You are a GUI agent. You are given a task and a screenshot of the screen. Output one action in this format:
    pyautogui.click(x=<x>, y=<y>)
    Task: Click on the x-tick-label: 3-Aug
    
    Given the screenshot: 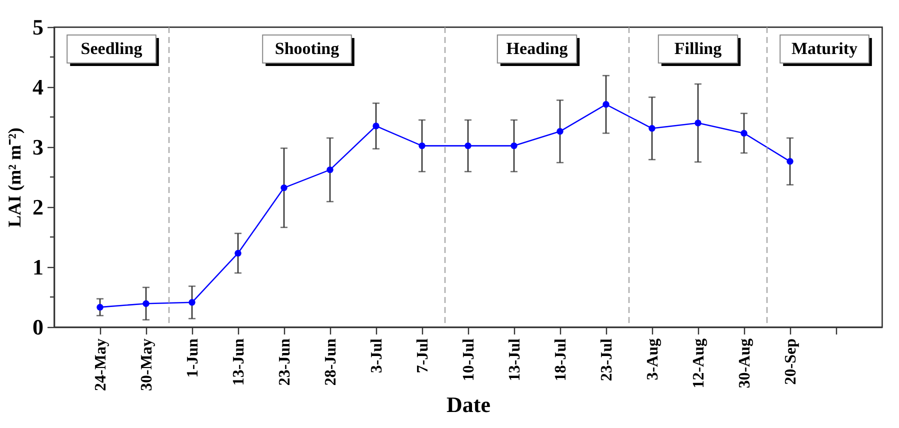 What is the action you would take?
    pyautogui.click(x=653, y=359)
    